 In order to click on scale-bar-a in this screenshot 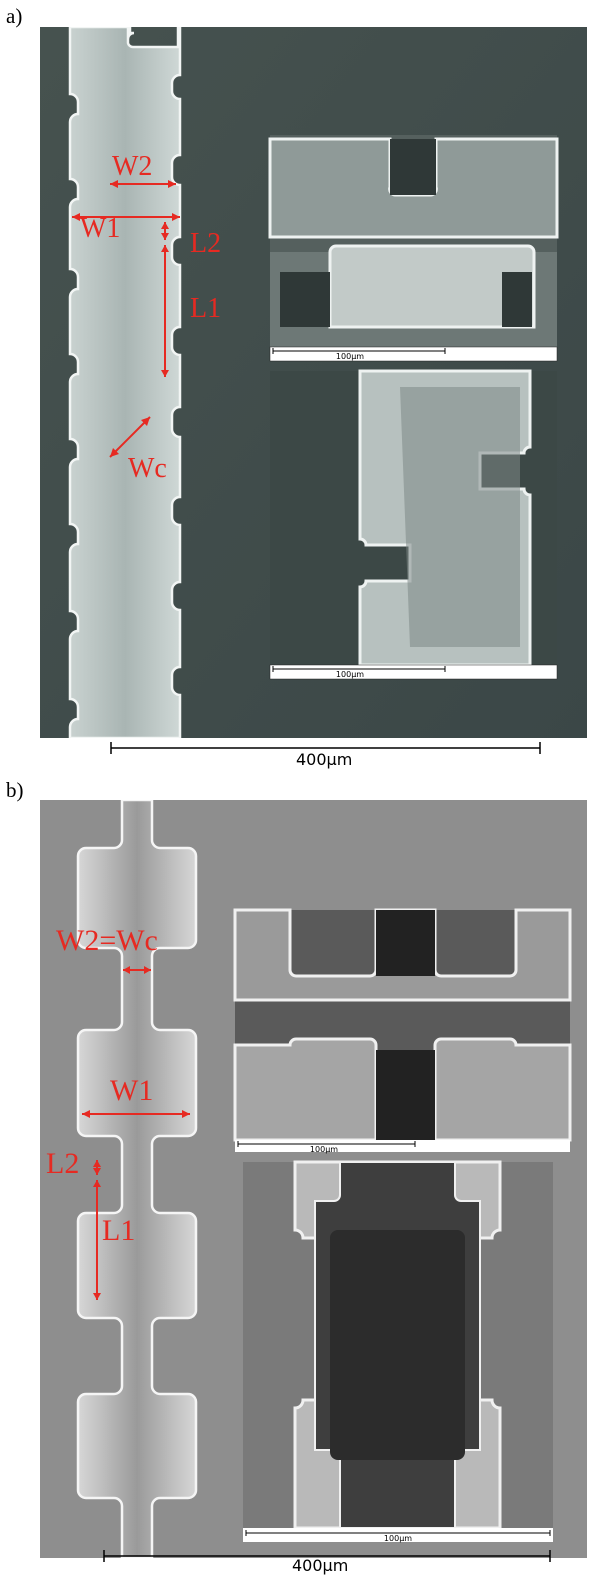, I will do `click(326, 748)`.